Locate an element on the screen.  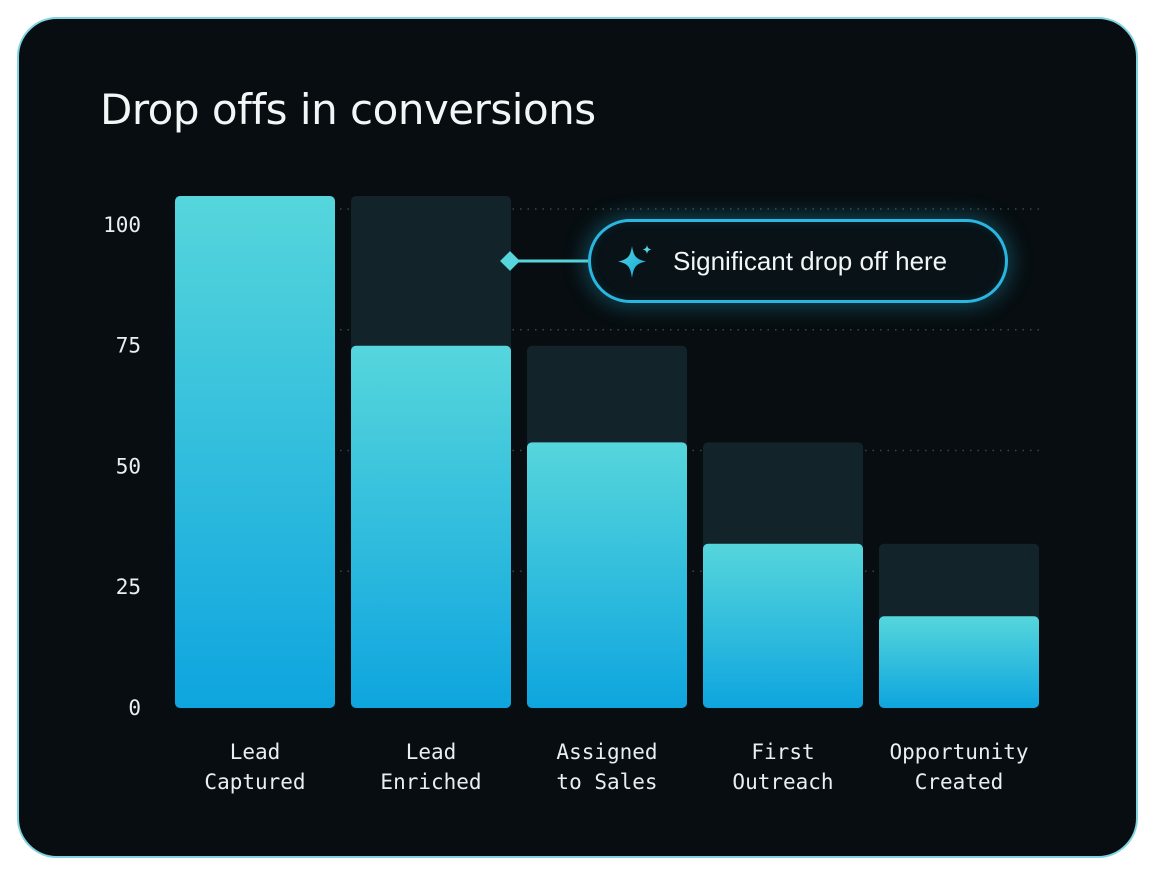
x-tick-label: First Outreach is located at coordinates (782, 767).